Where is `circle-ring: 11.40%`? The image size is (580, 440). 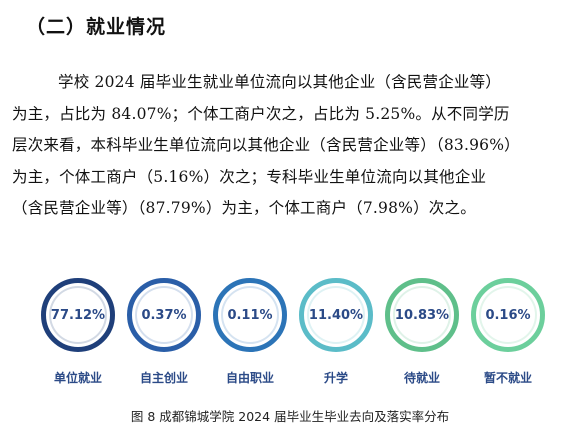
circle-ring: 11.40% is located at coordinates (336, 315).